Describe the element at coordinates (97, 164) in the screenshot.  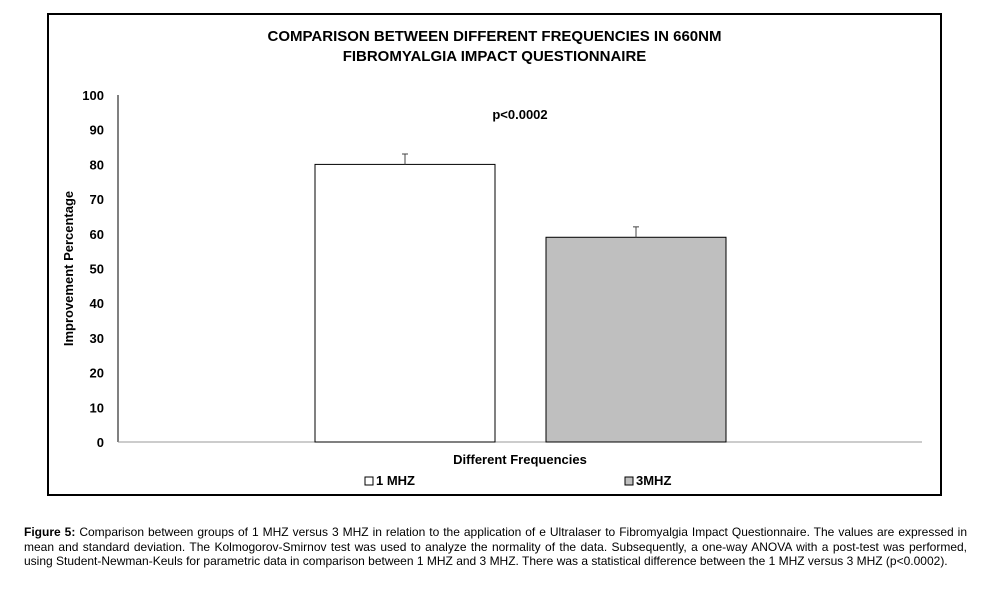
I see `y-tick-label: 80` at that location.